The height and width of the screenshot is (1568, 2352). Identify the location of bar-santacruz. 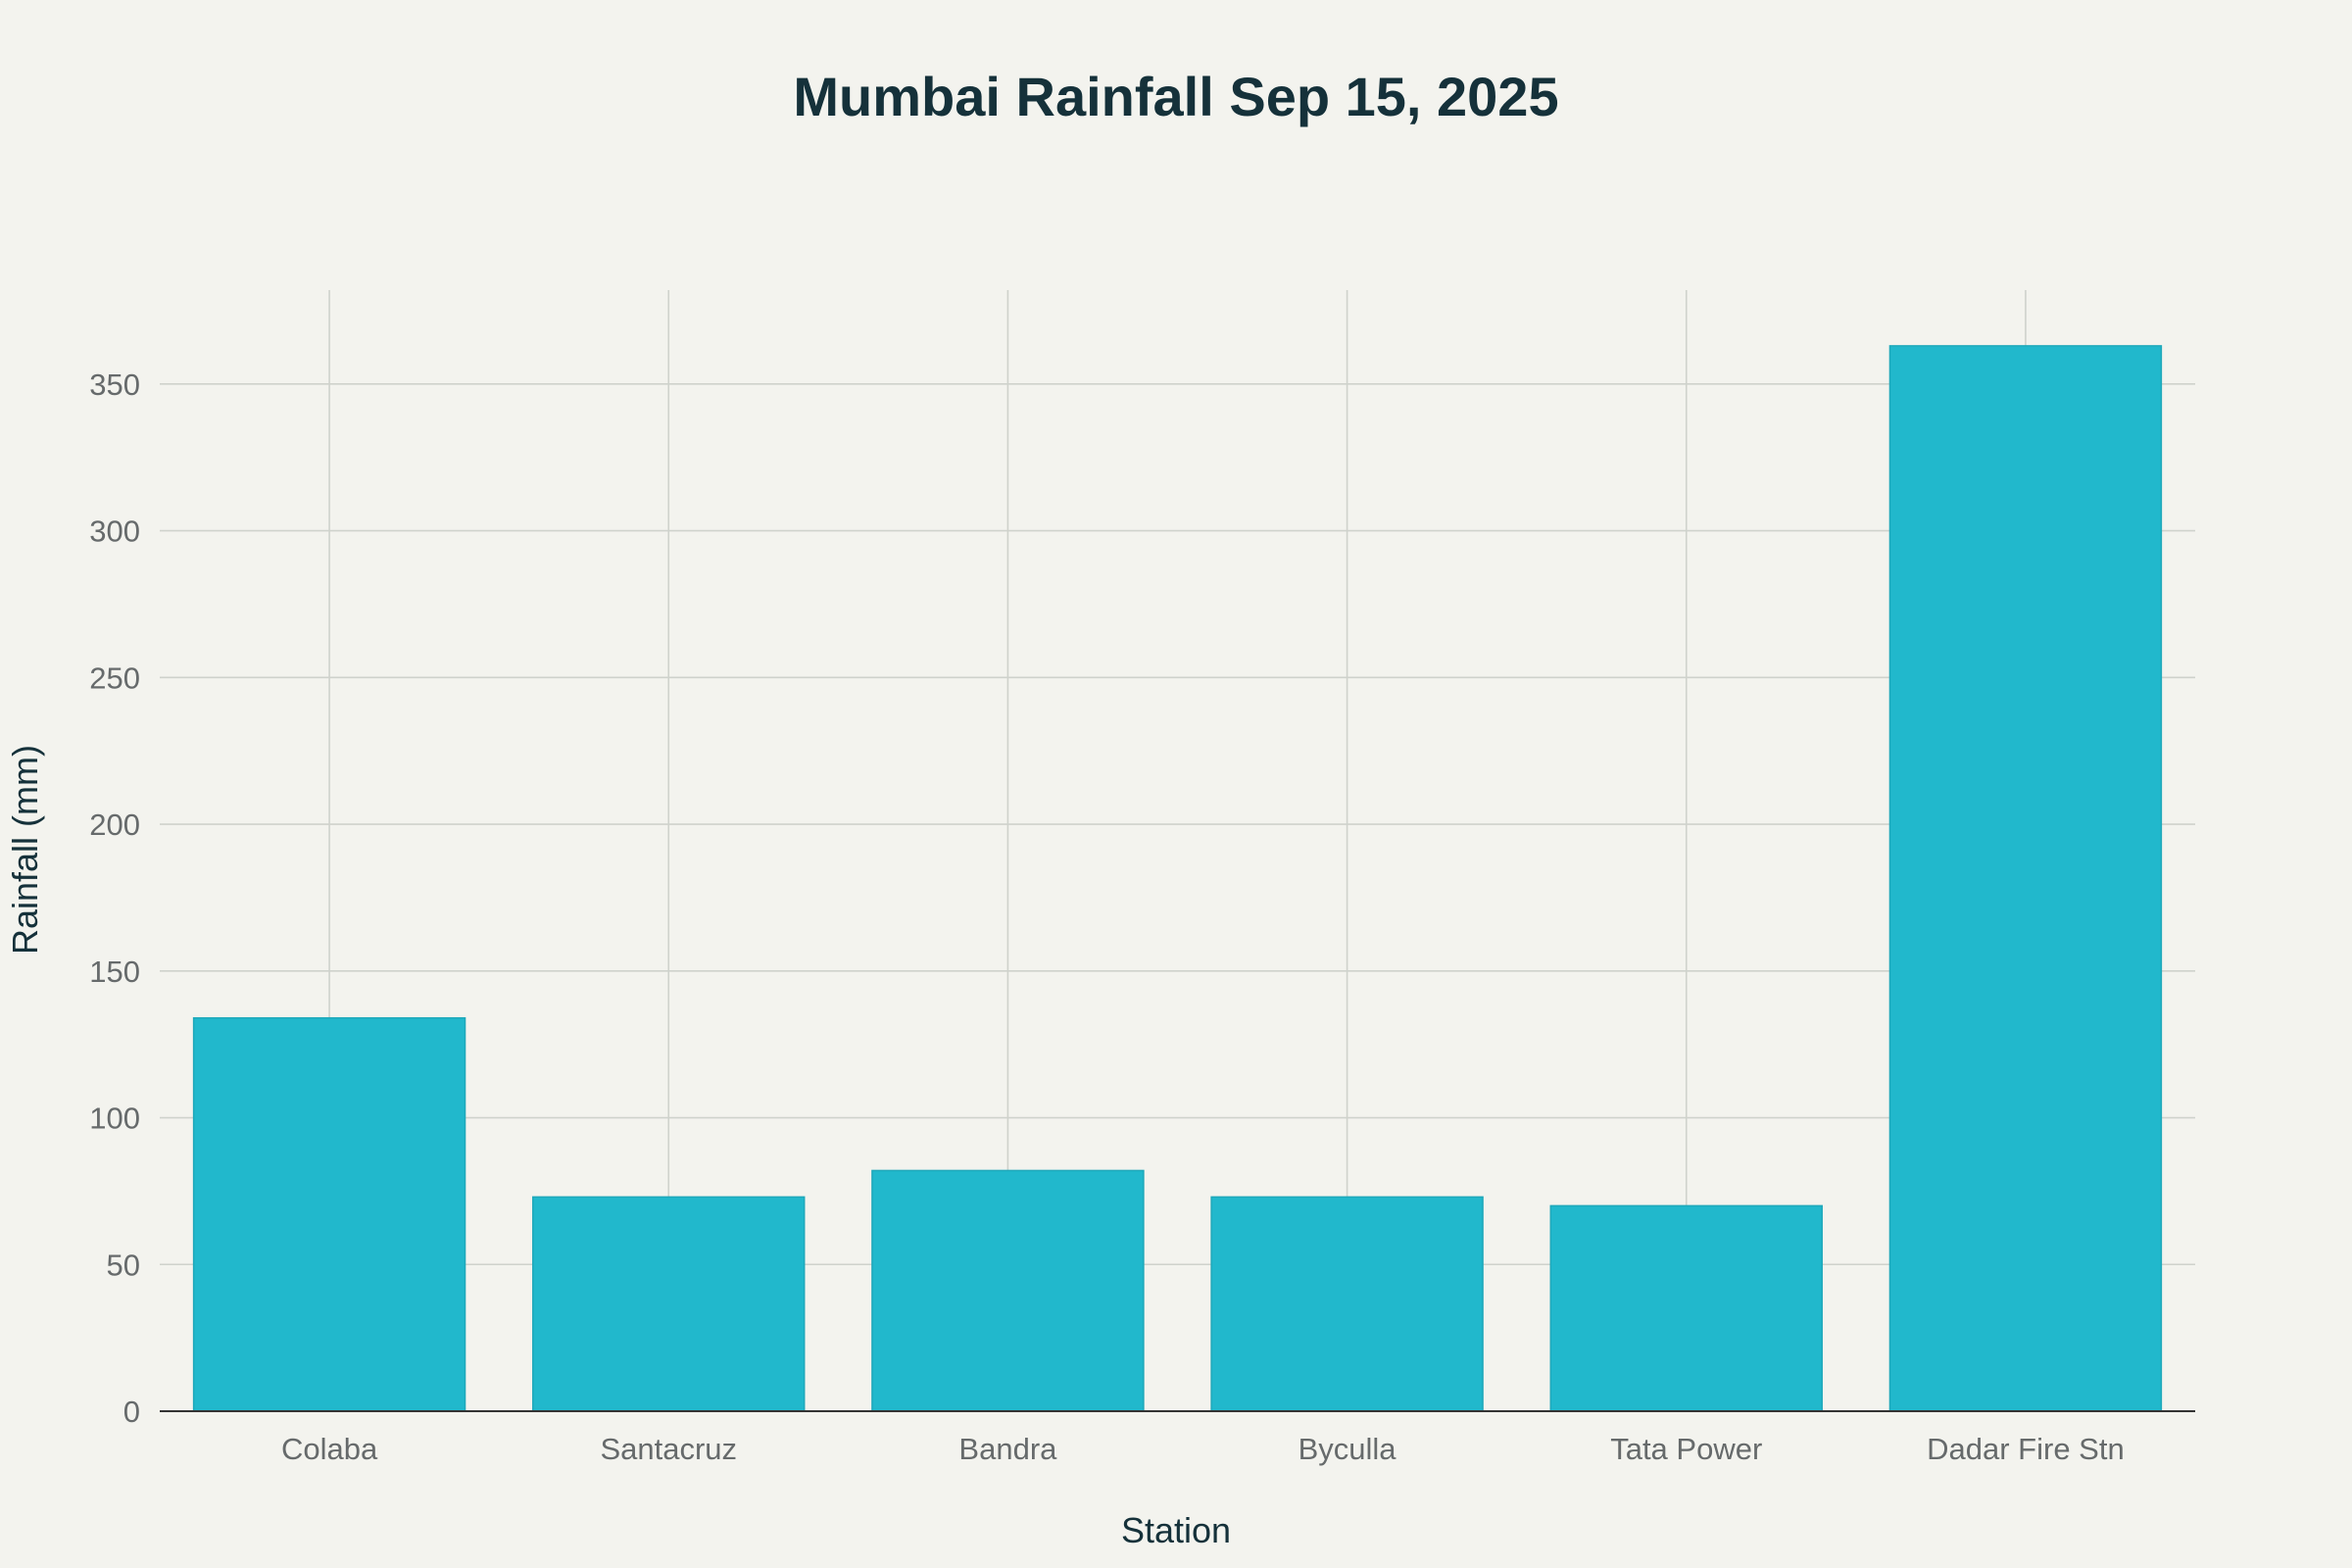
(669, 1304).